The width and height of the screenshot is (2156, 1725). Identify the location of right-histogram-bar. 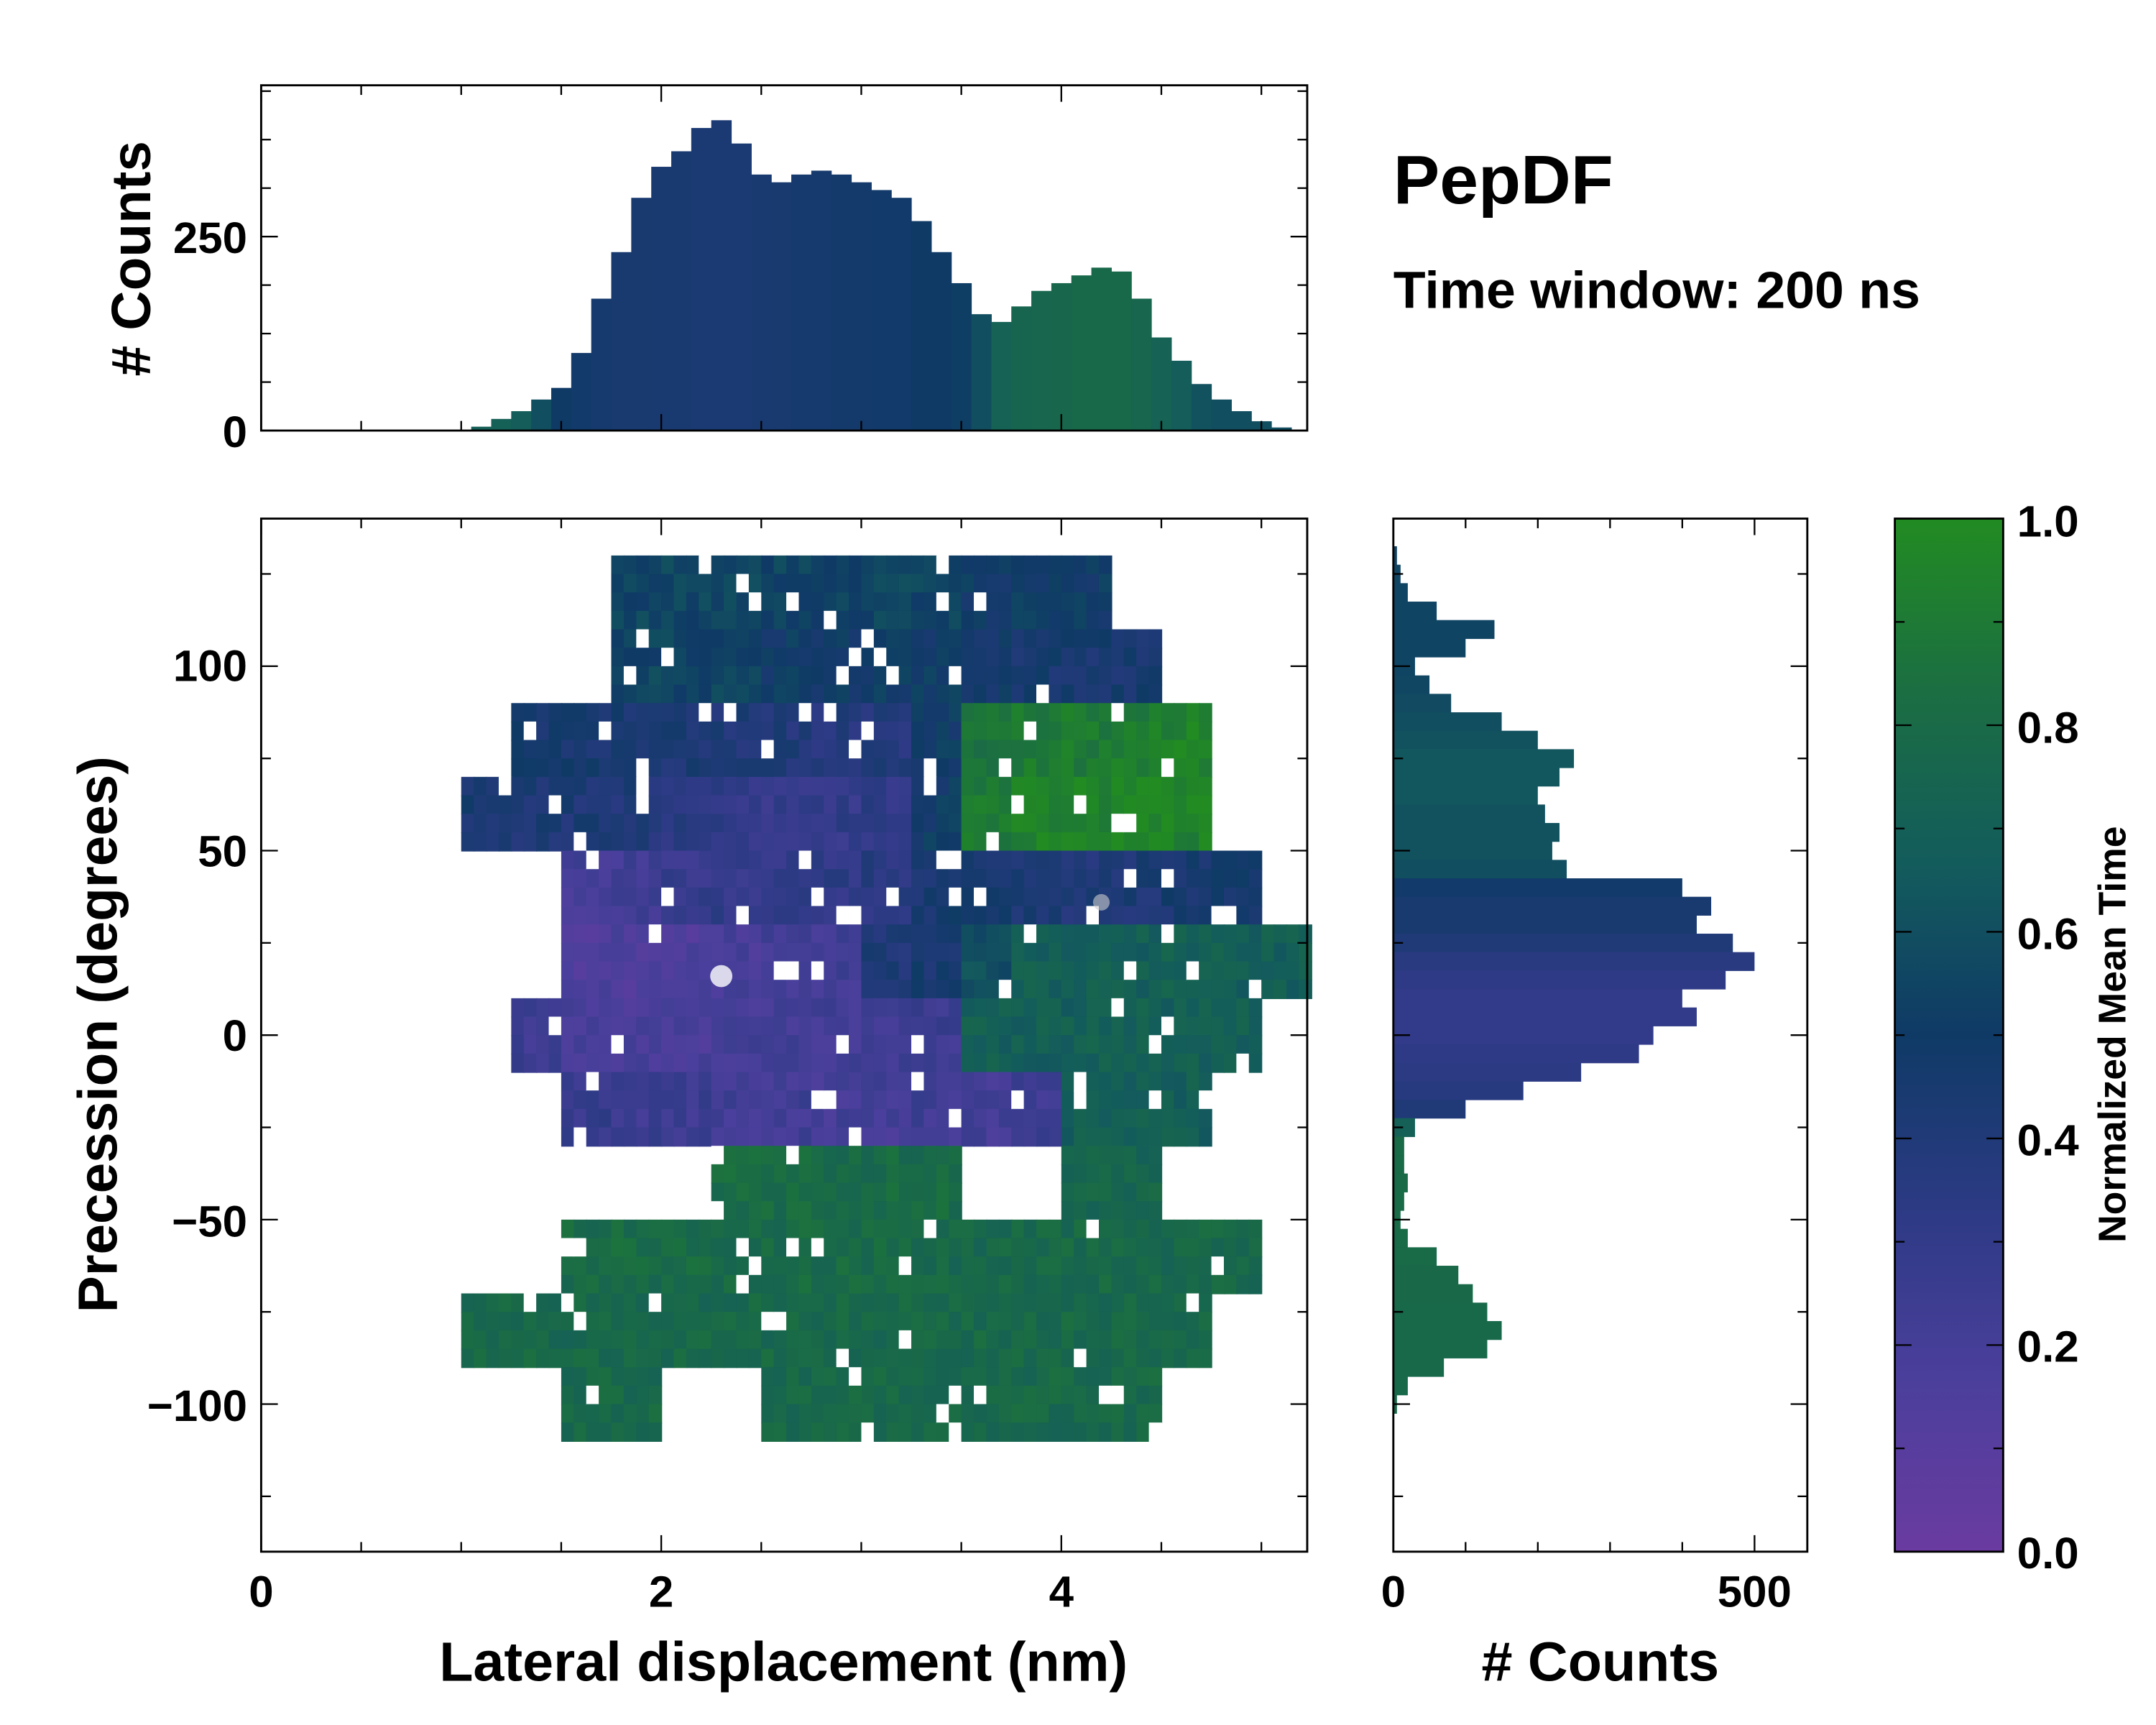
(1538, 998).